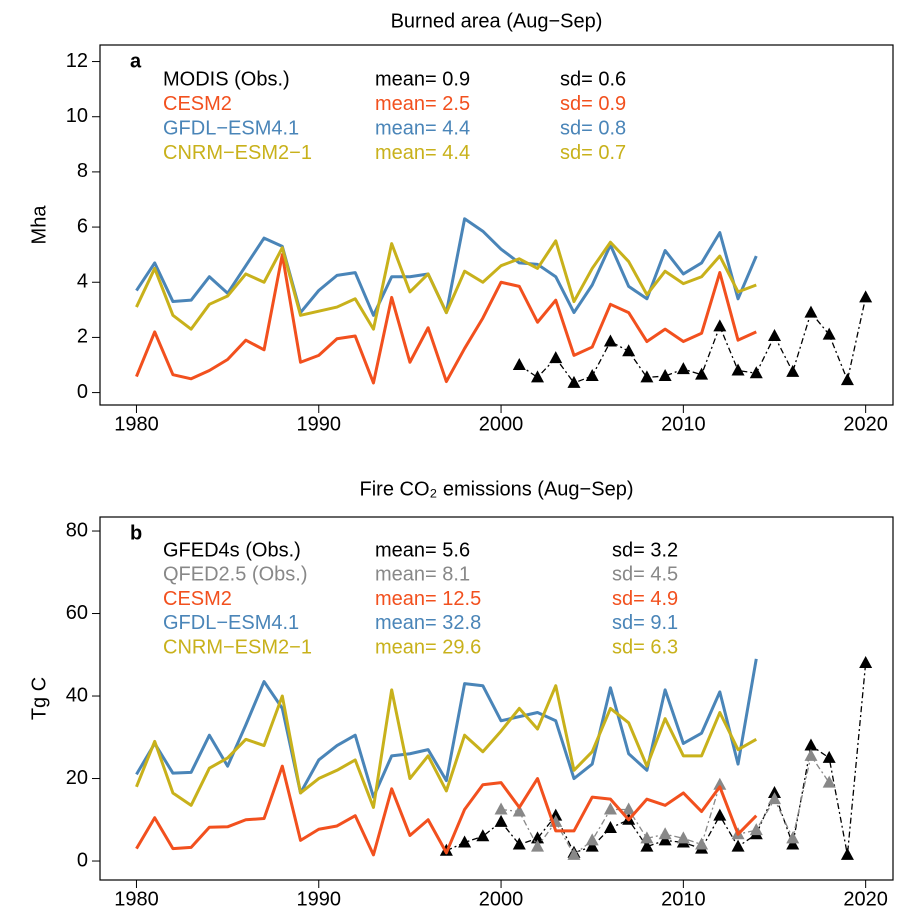 The height and width of the screenshot is (920, 899). What do you see at coordinates (422, 104) in the screenshot?
I see `legend-mean: mean= 2.5` at bounding box center [422, 104].